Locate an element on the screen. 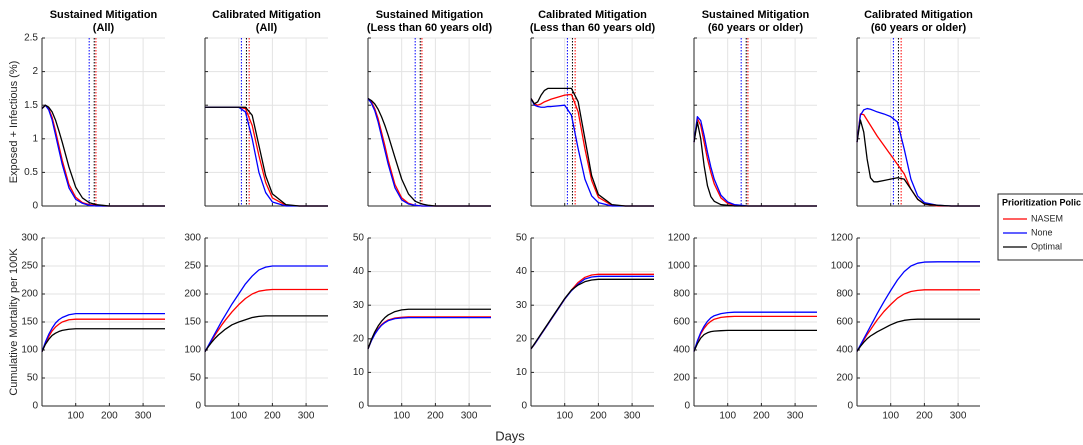  legend-title: Prioritization Polic is located at coordinates (1041, 202).